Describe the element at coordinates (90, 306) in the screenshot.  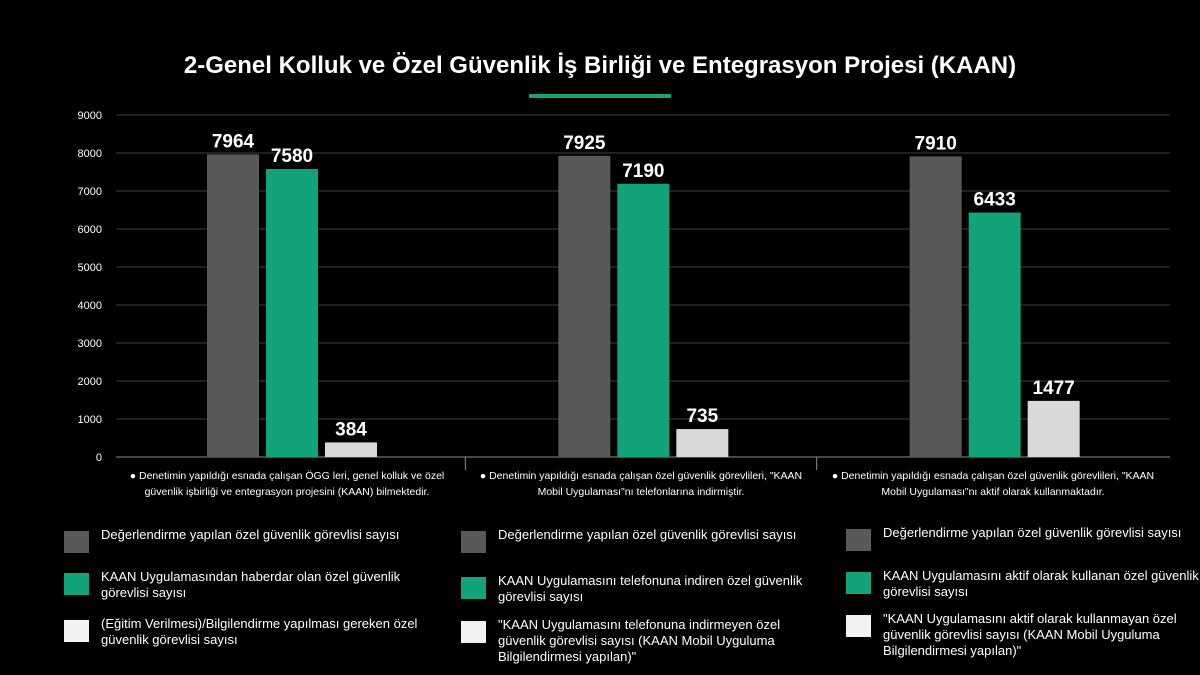
I see `y-tick-label: 4000` at that location.